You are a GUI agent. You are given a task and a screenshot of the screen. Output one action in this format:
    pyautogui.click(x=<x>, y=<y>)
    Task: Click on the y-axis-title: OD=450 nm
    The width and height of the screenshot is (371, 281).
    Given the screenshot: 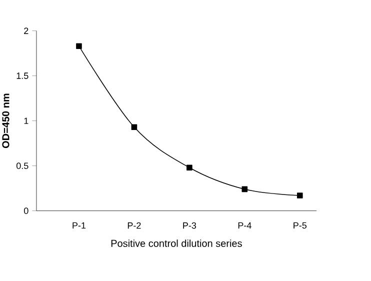 What is the action you would take?
    pyautogui.click(x=6, y=121)
    